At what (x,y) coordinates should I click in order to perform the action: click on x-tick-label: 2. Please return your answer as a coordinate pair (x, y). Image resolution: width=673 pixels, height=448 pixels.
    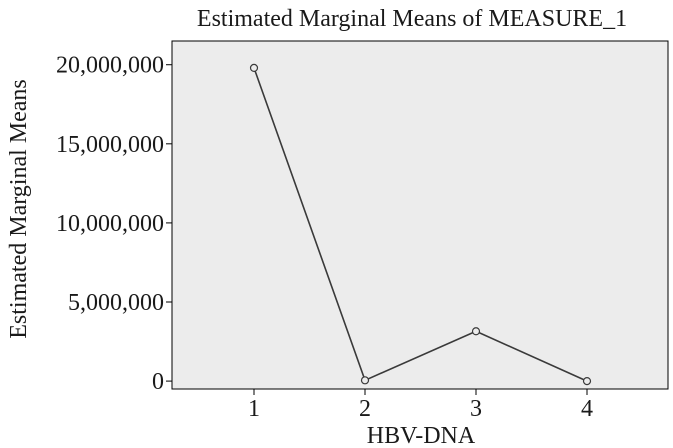
    Looking at the image, I should click on (365, 409).